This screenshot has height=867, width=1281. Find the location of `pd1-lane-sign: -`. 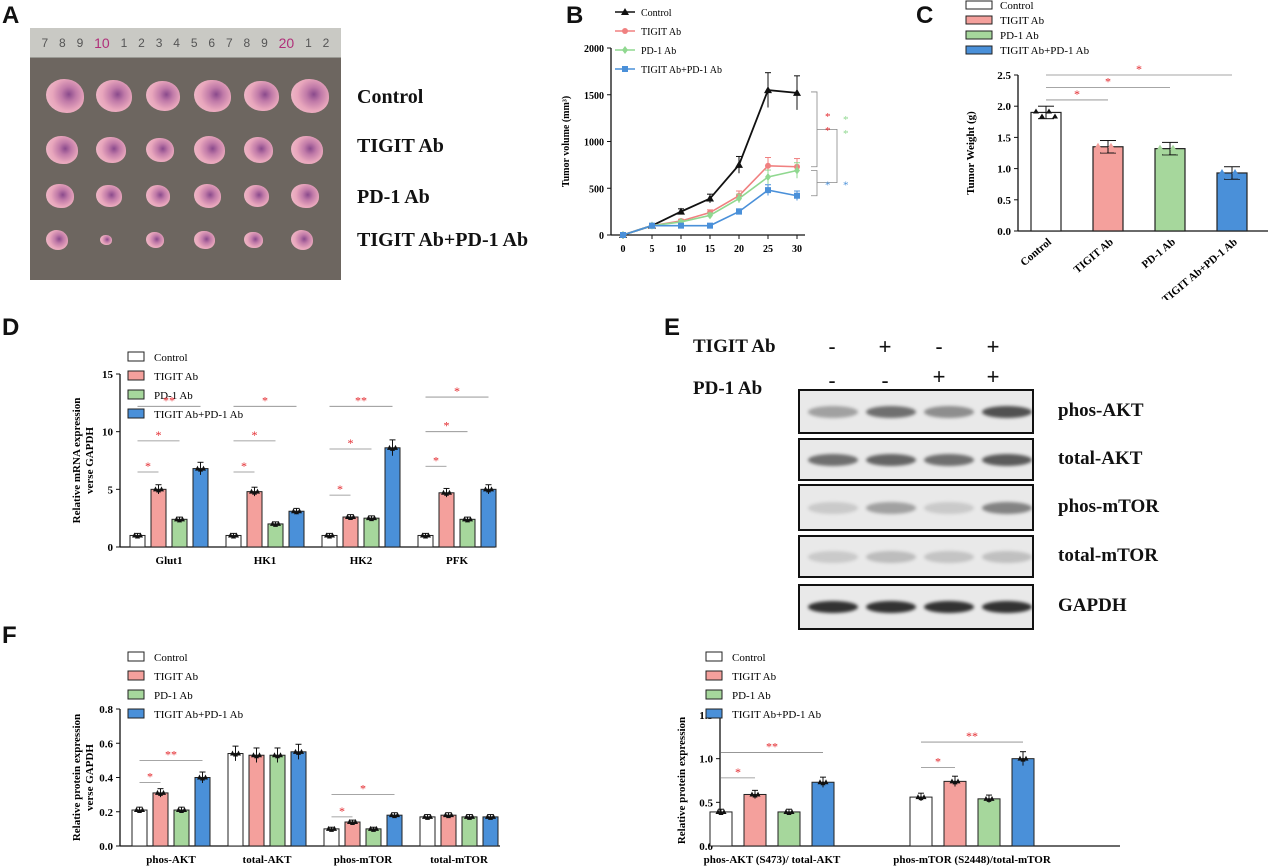

pd1-lane-sign: - is located at coordinates (832, 380).